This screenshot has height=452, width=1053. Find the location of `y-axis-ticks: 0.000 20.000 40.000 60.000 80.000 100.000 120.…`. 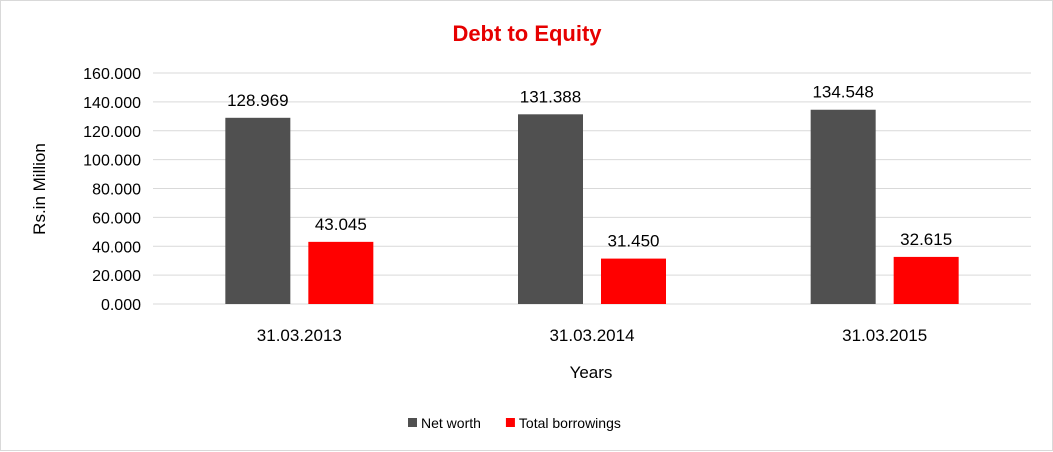

y-axis-ticks: 0.000 20.000 40.000 60.000 80.000 100.000 120.… is located at coordinates (112, 190).